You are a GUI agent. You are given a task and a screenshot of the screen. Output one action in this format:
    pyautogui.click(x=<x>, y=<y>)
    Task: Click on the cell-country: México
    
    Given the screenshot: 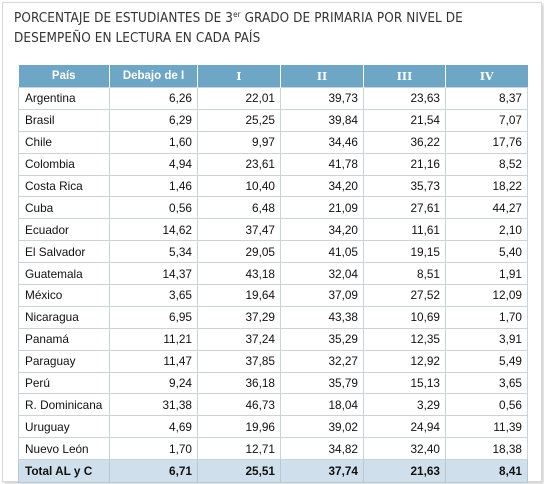 What is the action you would take?
    pyautogui.click(x=64, y=295)
    